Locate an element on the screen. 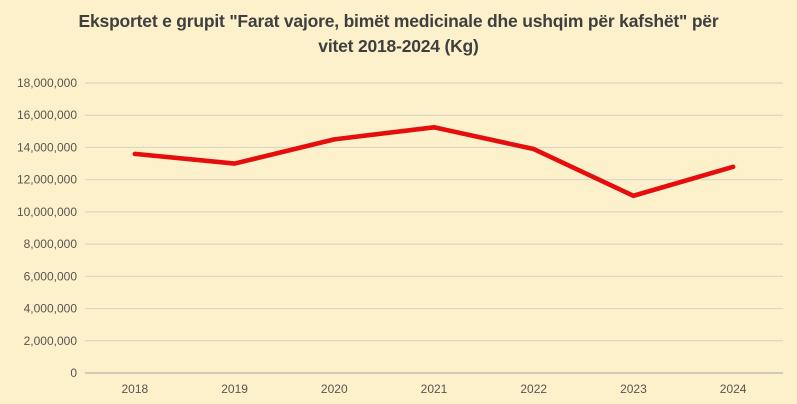  x-tick-label: 2024 is located at coordinates (733, 389).